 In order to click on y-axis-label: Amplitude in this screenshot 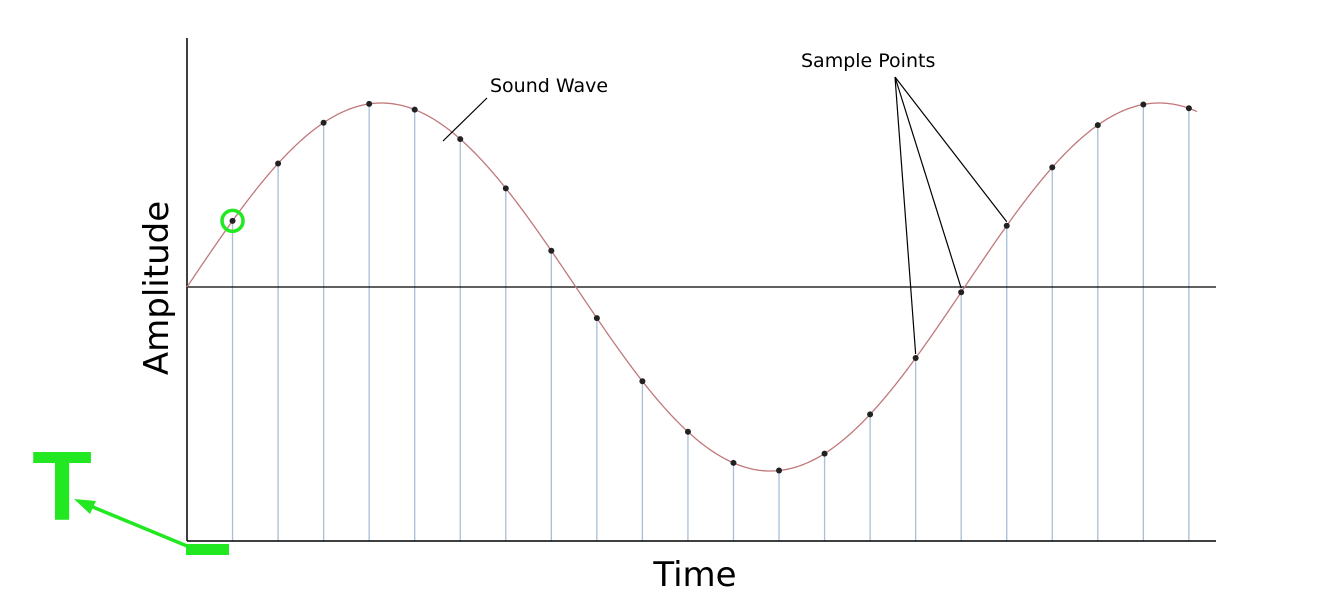, I will do `click(157, 288)`.